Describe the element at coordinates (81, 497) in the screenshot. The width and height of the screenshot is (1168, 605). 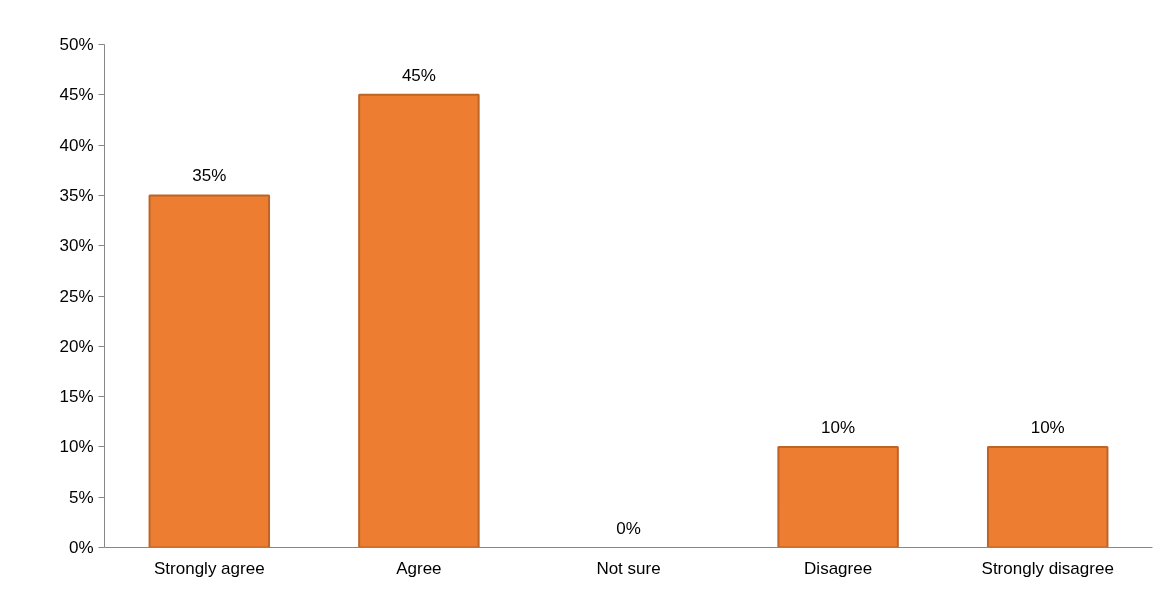
I see `y-tick-label: 5%` at that location.